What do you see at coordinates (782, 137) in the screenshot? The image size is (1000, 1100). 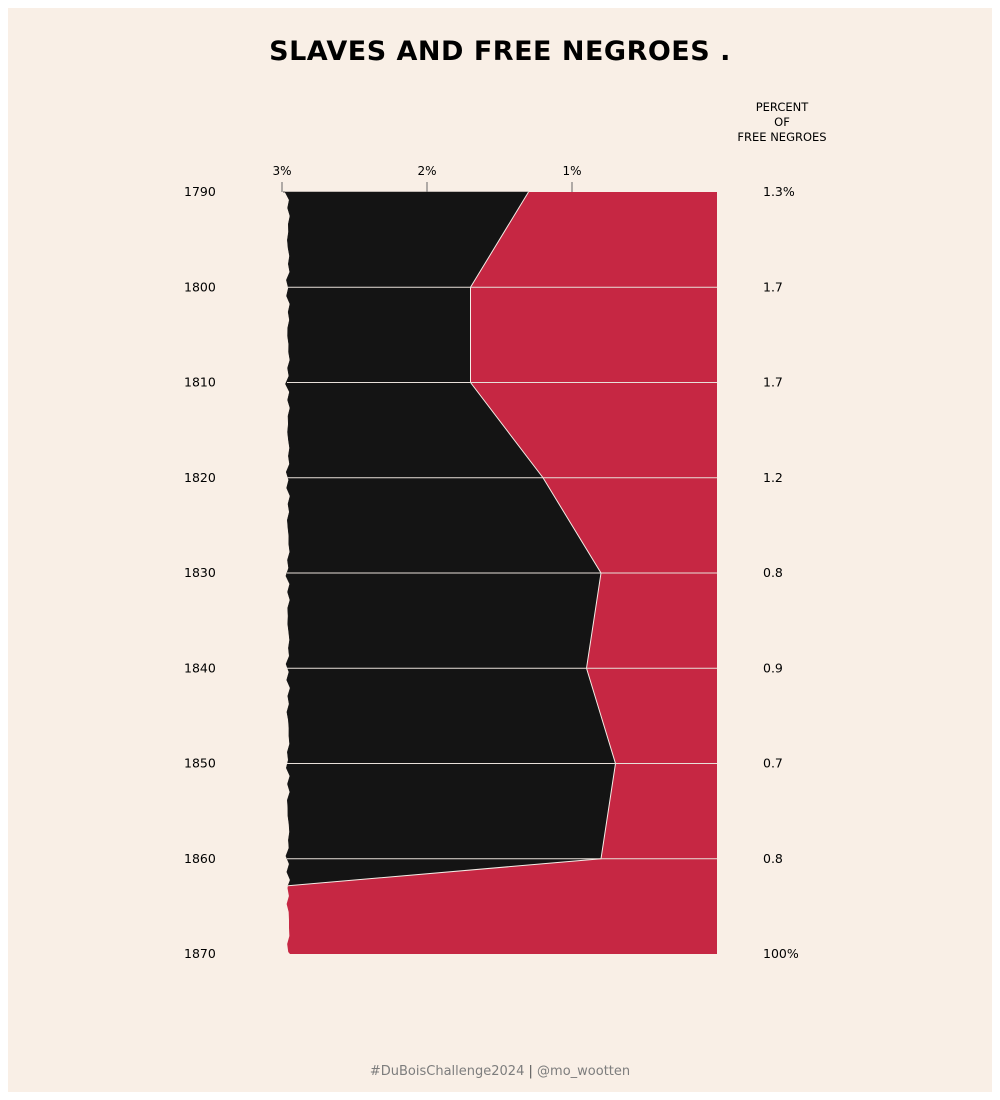 I see `right-heading-line-3: FREE NEGROES` at bounding box center [782, 137].